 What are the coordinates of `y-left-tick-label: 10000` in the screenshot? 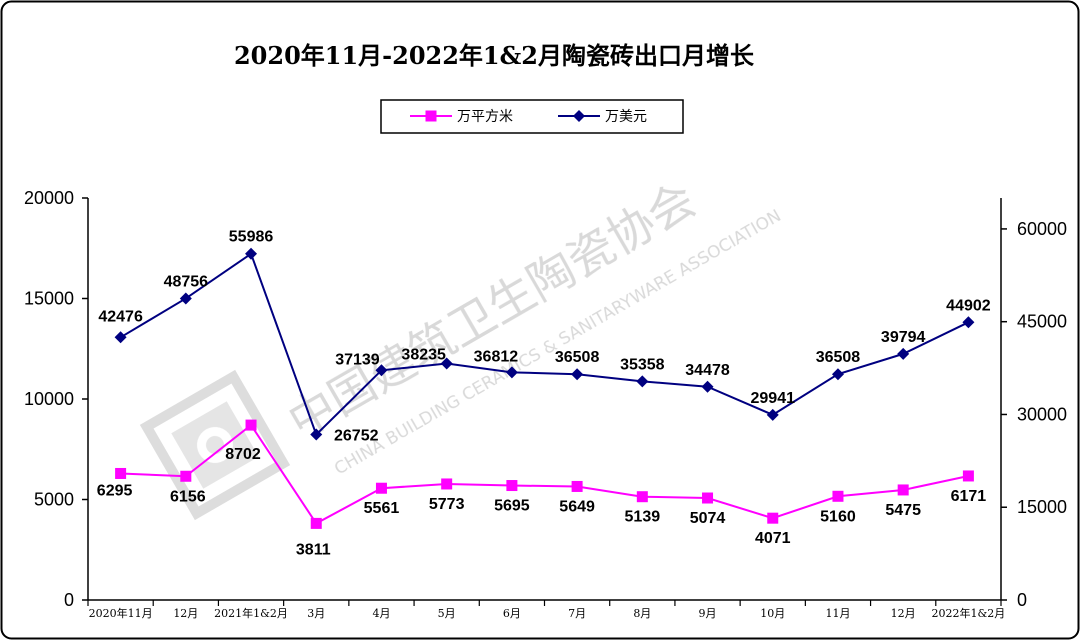 It's located at (49, 399).